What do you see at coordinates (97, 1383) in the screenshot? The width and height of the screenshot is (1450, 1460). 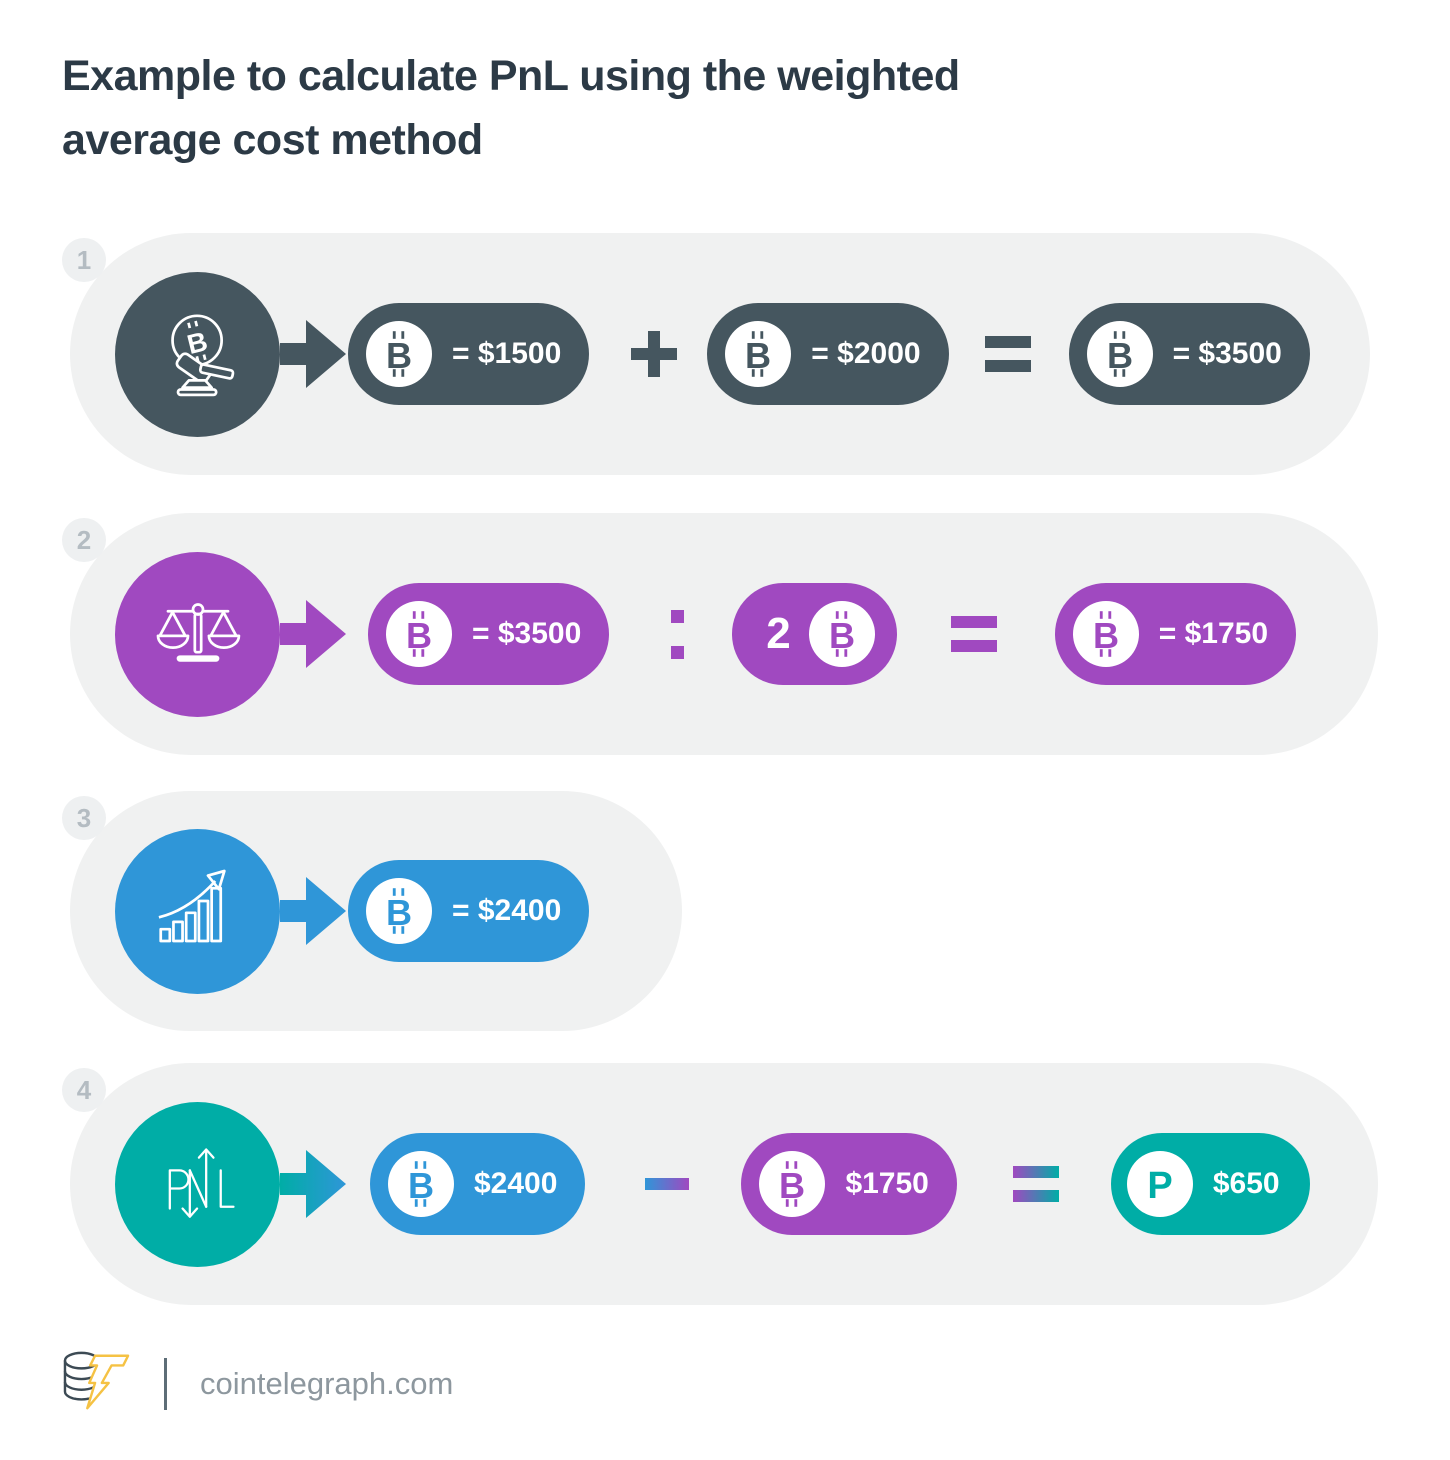 I see `cointelegraph-logo-icon` at bounding box center [97, 1383].